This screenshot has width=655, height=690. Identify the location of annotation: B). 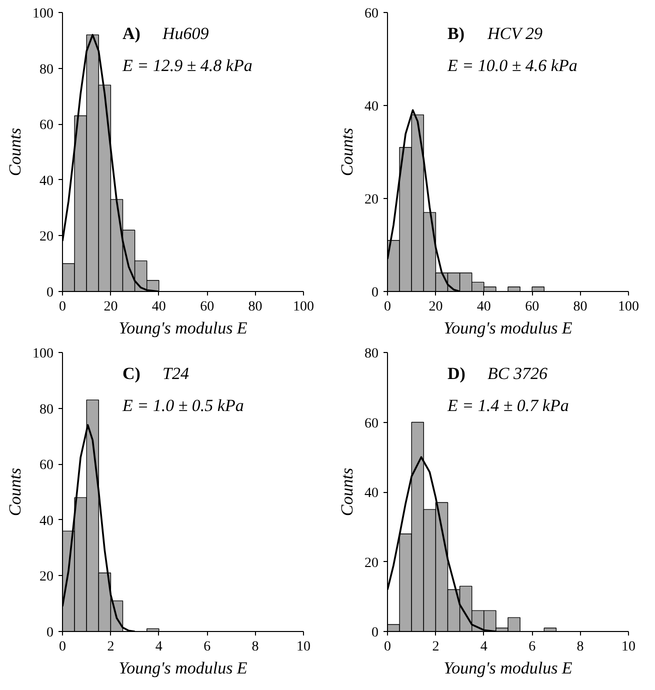
(456, 33).